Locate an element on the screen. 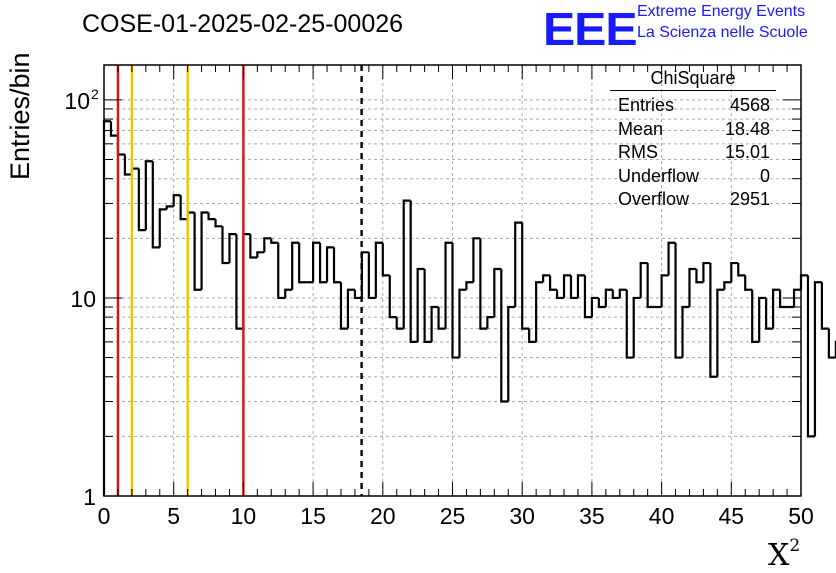 The image size is (836, 573). stats-label: Underflow is located at coordinates (658, 177).